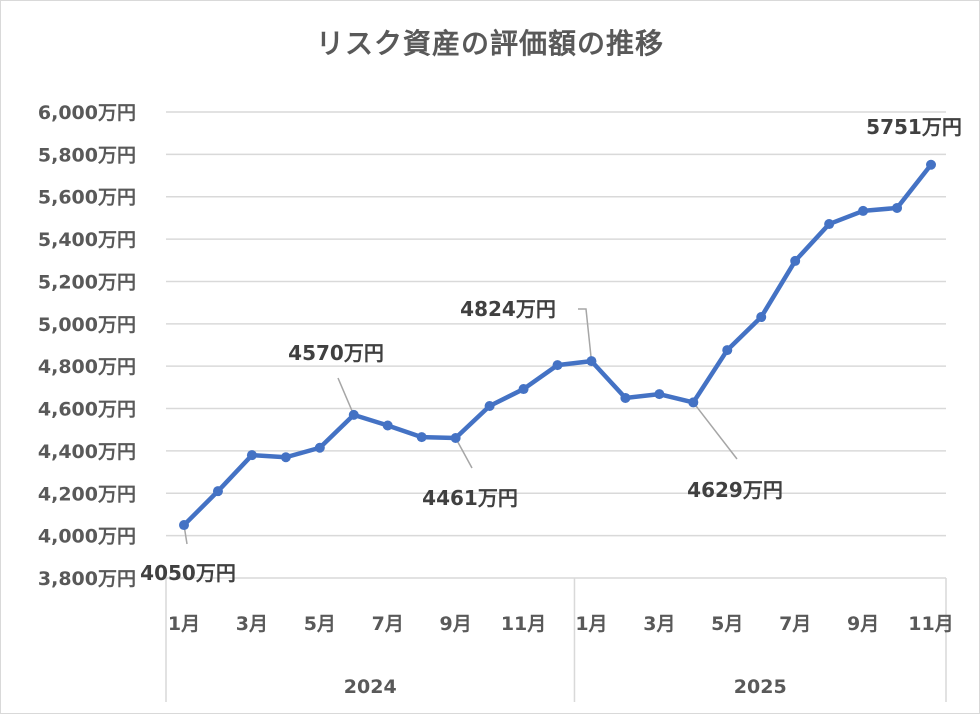 Image resolution: width=980 pixels, height=714 pixels. I want to click on y-tick-label: 6,000万円, so click(87, 113).